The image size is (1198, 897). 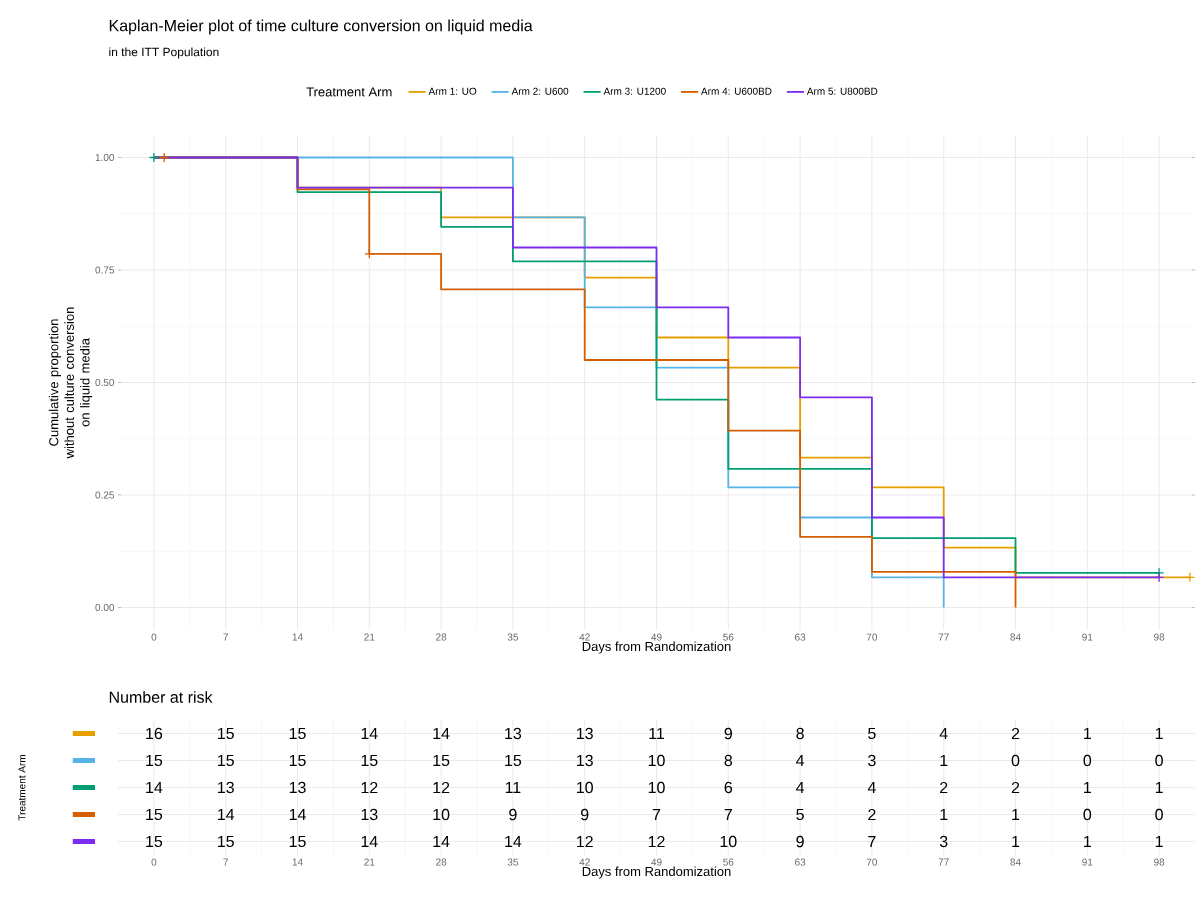 I want to click on x-tick-label: 42, so click(x=584, y=637).